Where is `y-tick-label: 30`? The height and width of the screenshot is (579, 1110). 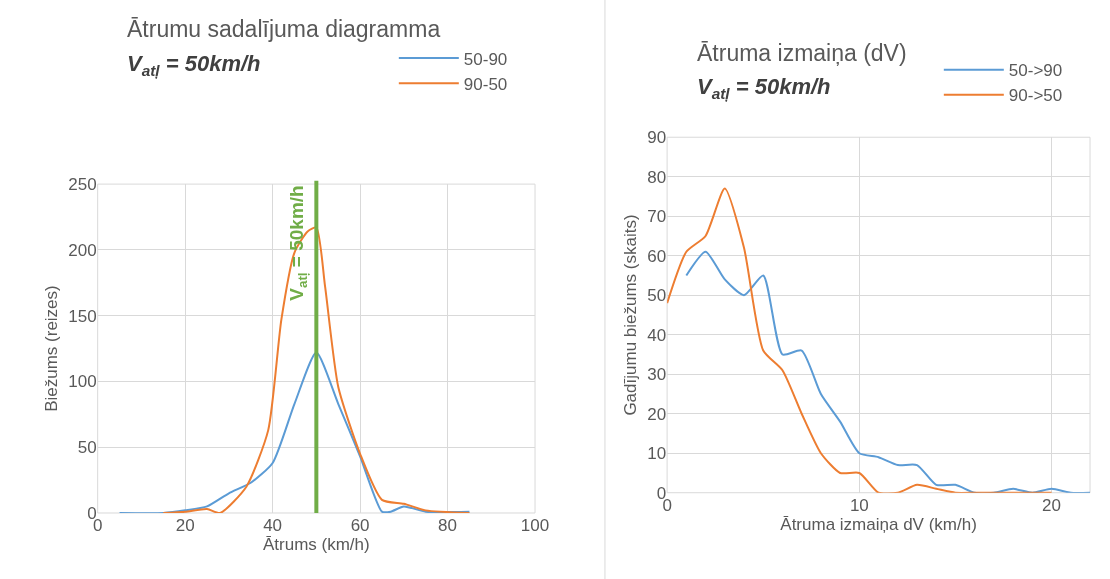 y-tick-label: 30 is located at coordinates (657, 375).